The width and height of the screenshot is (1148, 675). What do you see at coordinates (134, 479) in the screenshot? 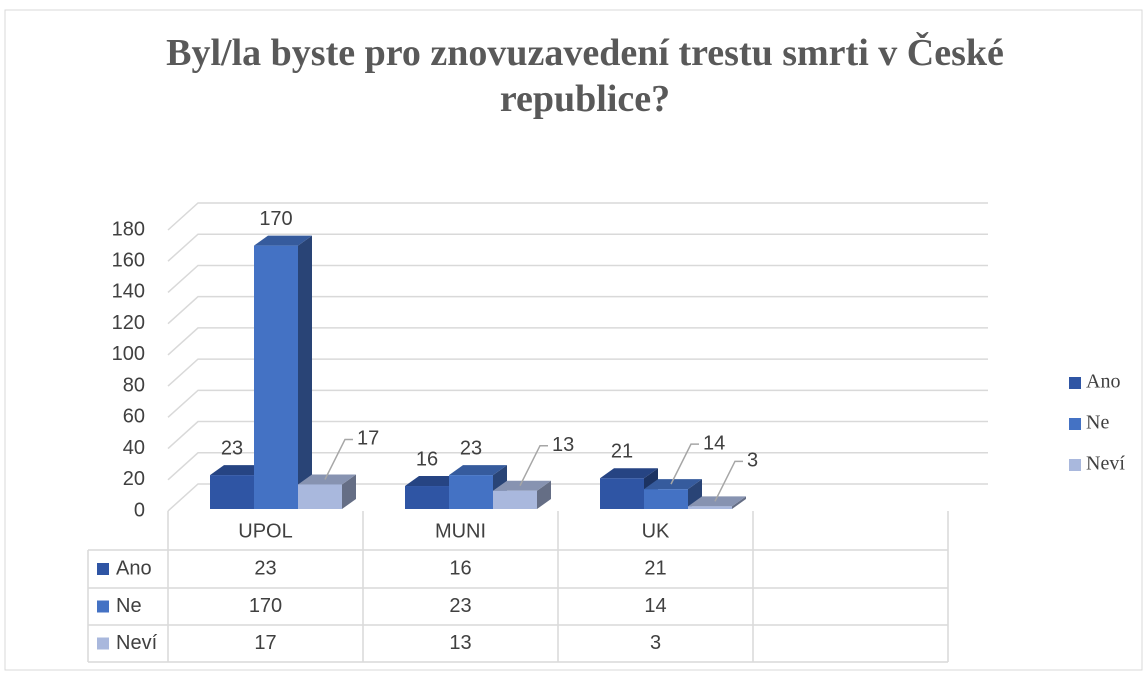
I see `y-tick-label: 20` at bounding box center [134, 479].